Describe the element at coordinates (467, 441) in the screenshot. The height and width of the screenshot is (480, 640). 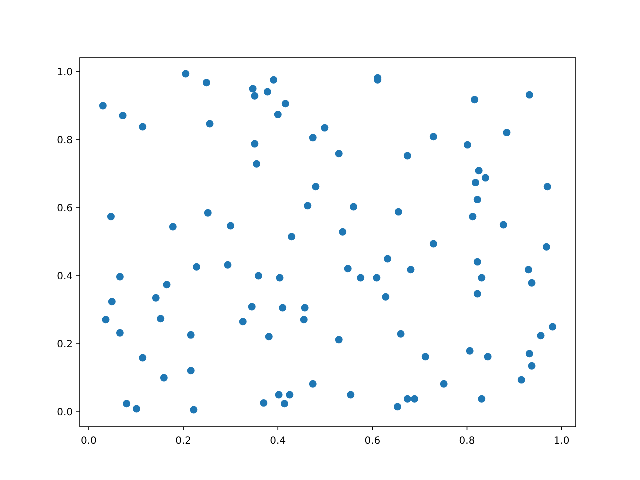
I see `x-tick-label: 0.8` at that location.